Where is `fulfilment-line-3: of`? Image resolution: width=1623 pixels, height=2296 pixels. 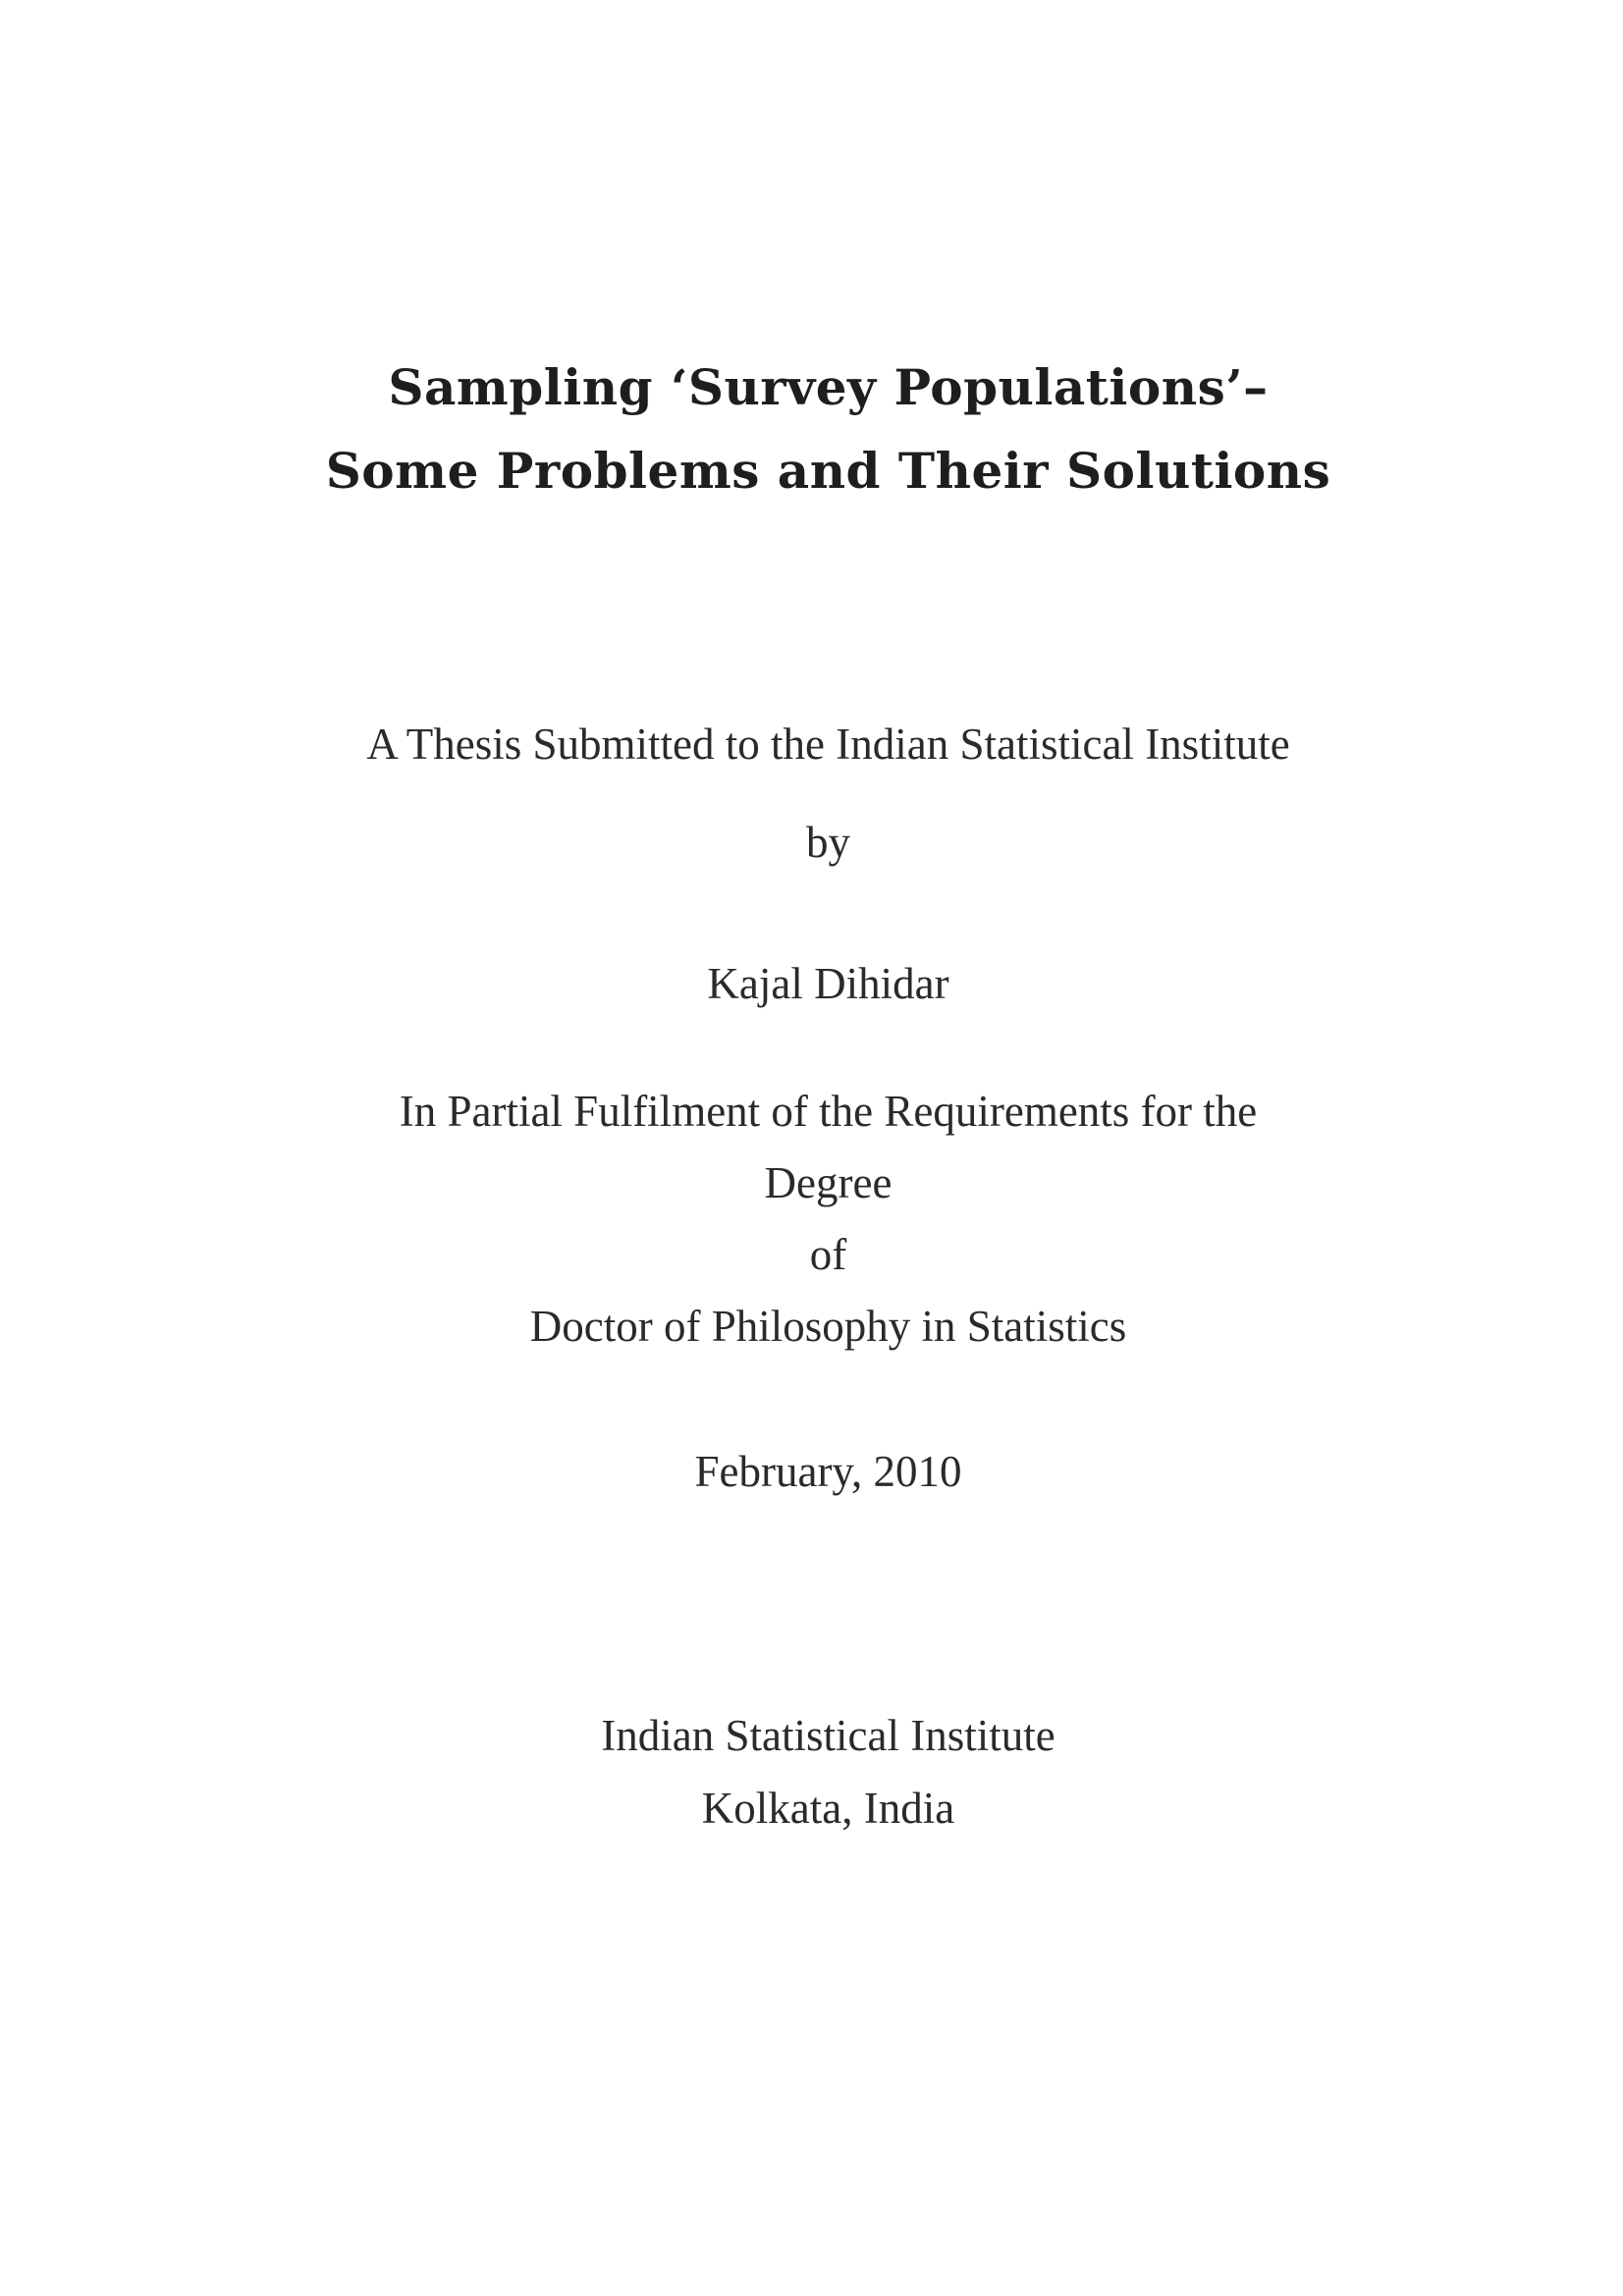
fulfilment-line-3: of is located at coordinates (828, 1254).